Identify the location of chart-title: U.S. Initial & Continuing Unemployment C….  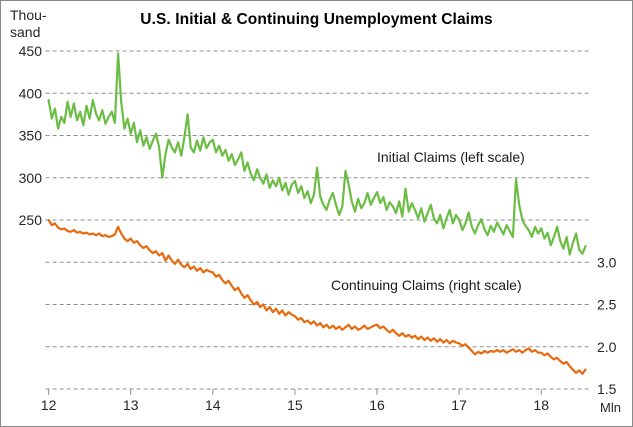
(316, 19).